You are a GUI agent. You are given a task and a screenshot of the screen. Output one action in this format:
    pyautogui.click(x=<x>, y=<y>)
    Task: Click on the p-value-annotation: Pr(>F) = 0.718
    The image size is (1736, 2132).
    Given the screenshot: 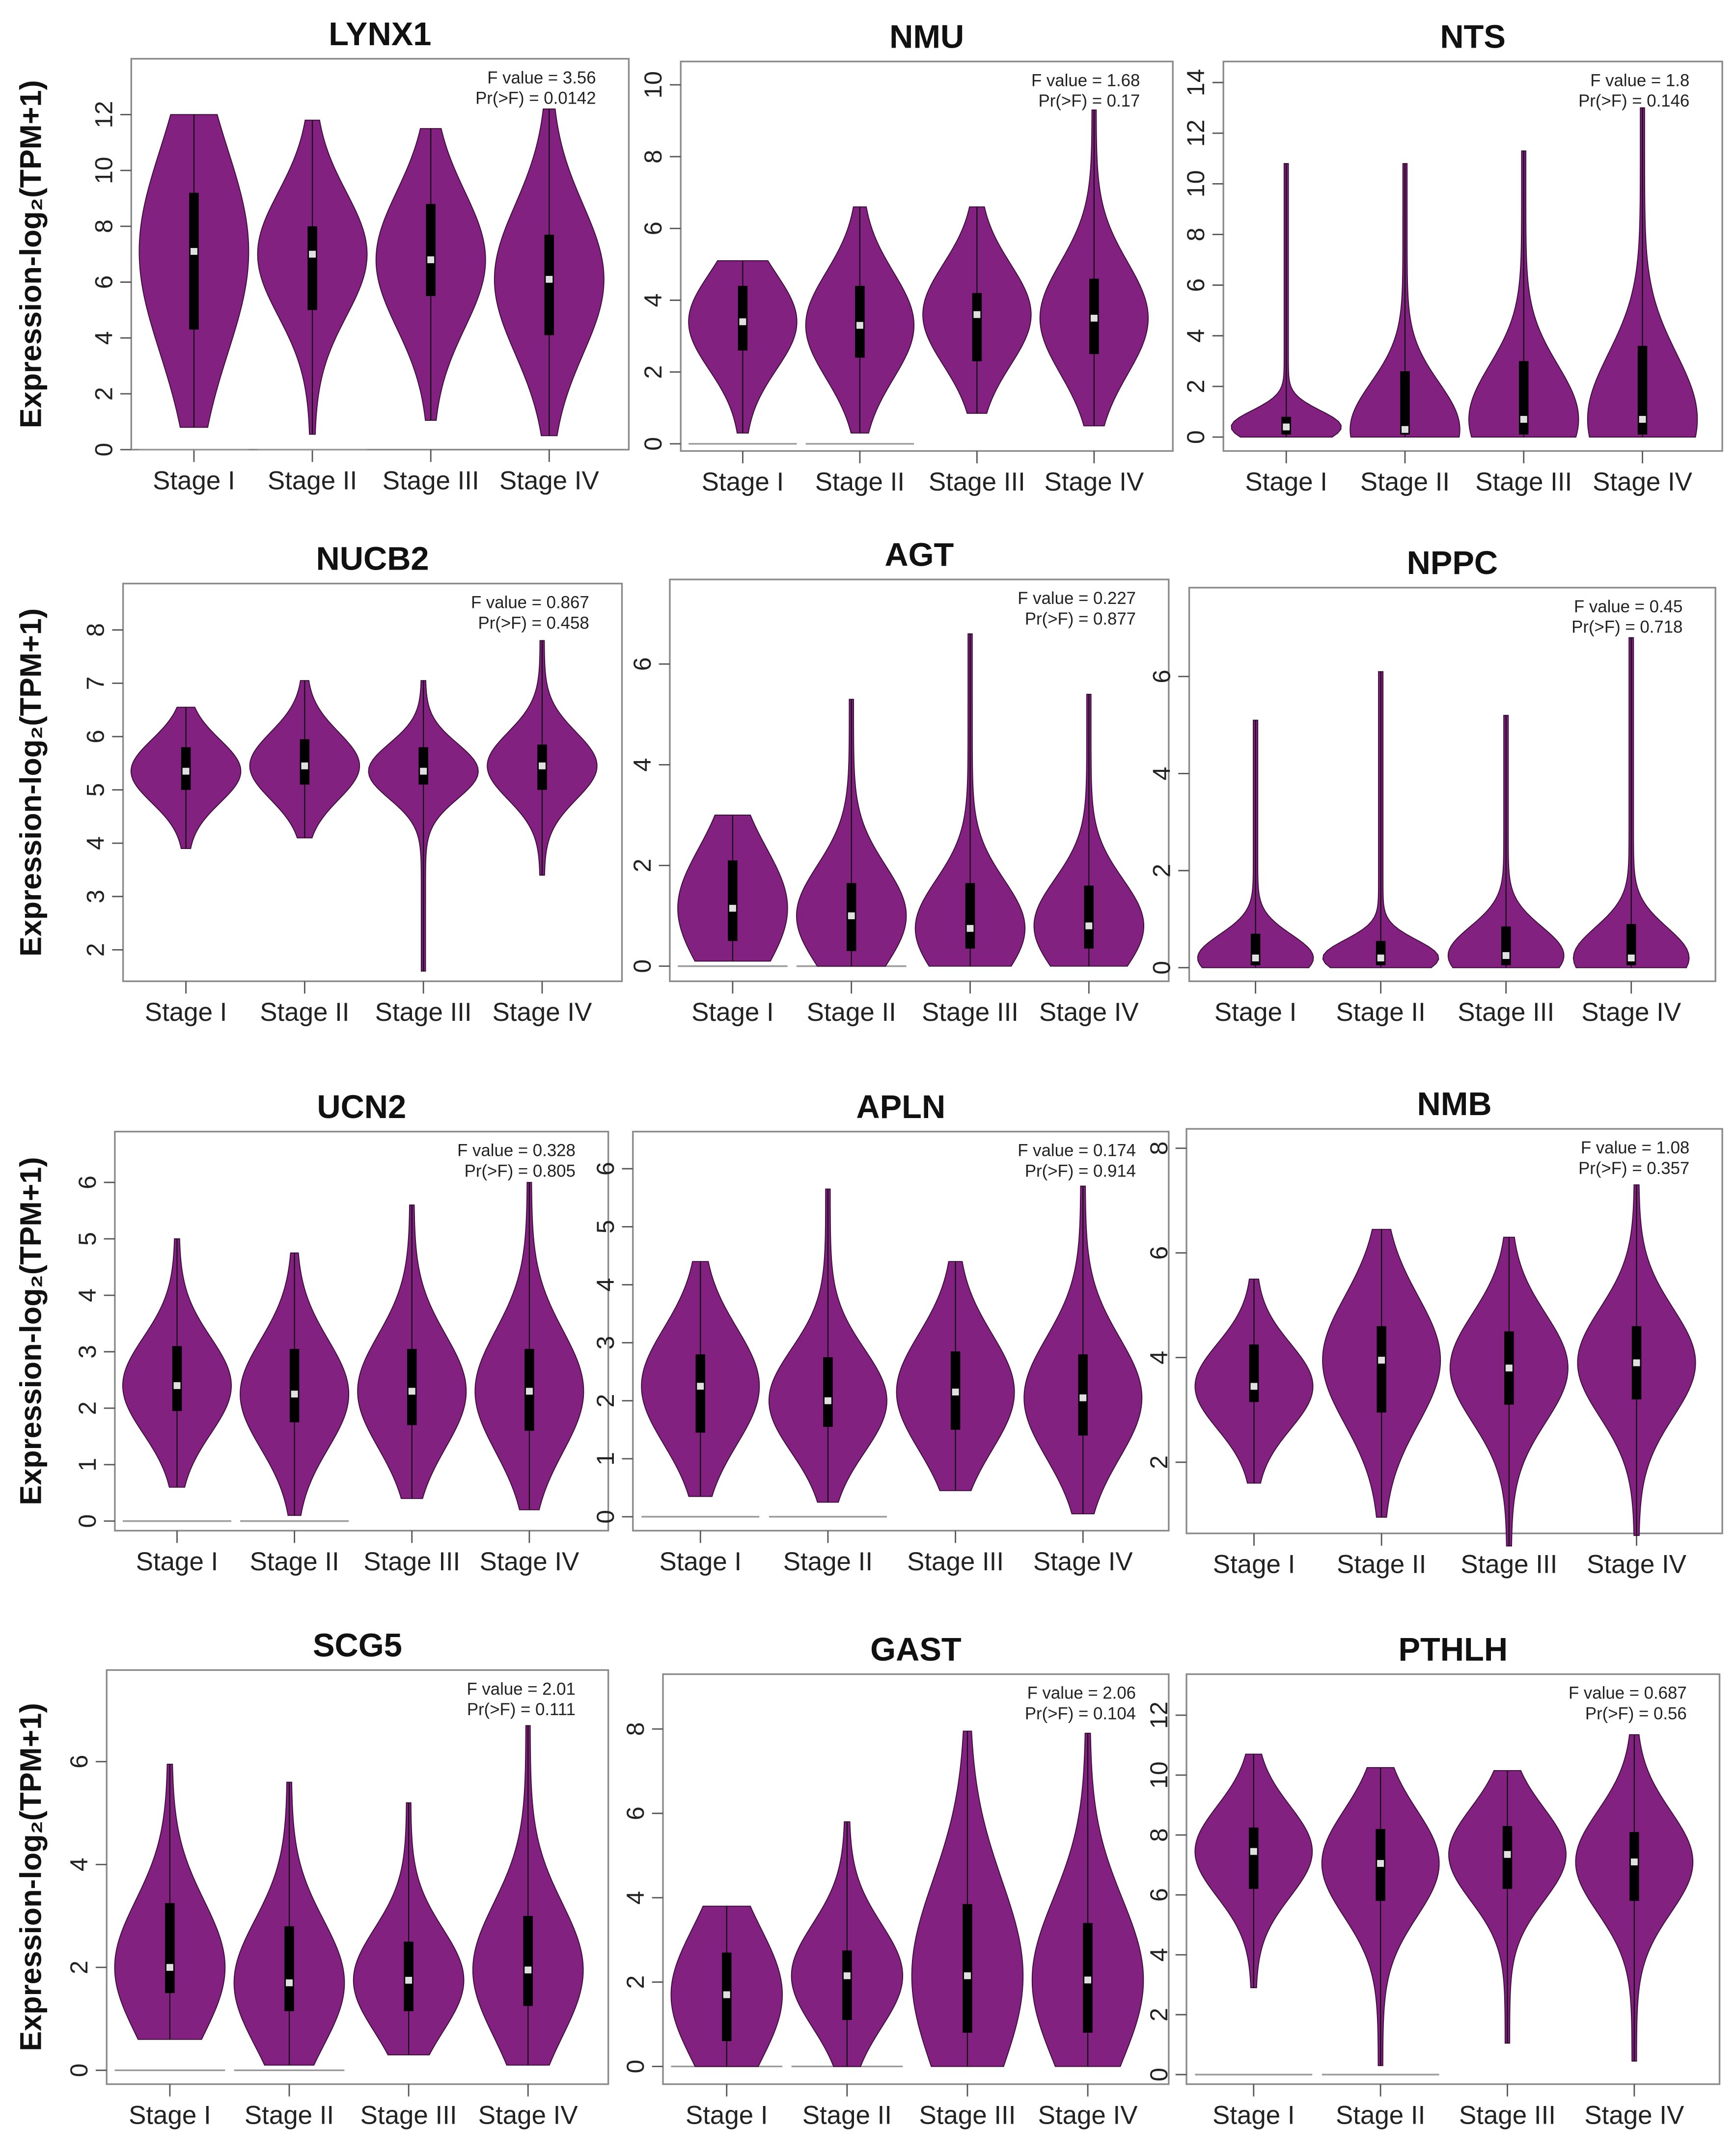 What is the action you would take?
    pyautogui.click(x=1626, y=627)
    